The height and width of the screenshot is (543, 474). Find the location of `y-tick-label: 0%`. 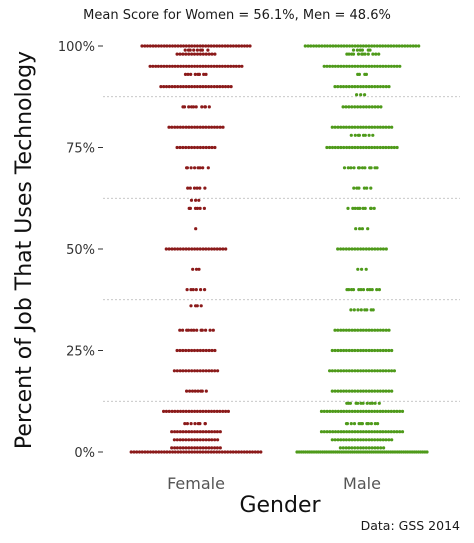

y-tick-label: 0% is located at coordinates (84, 453).